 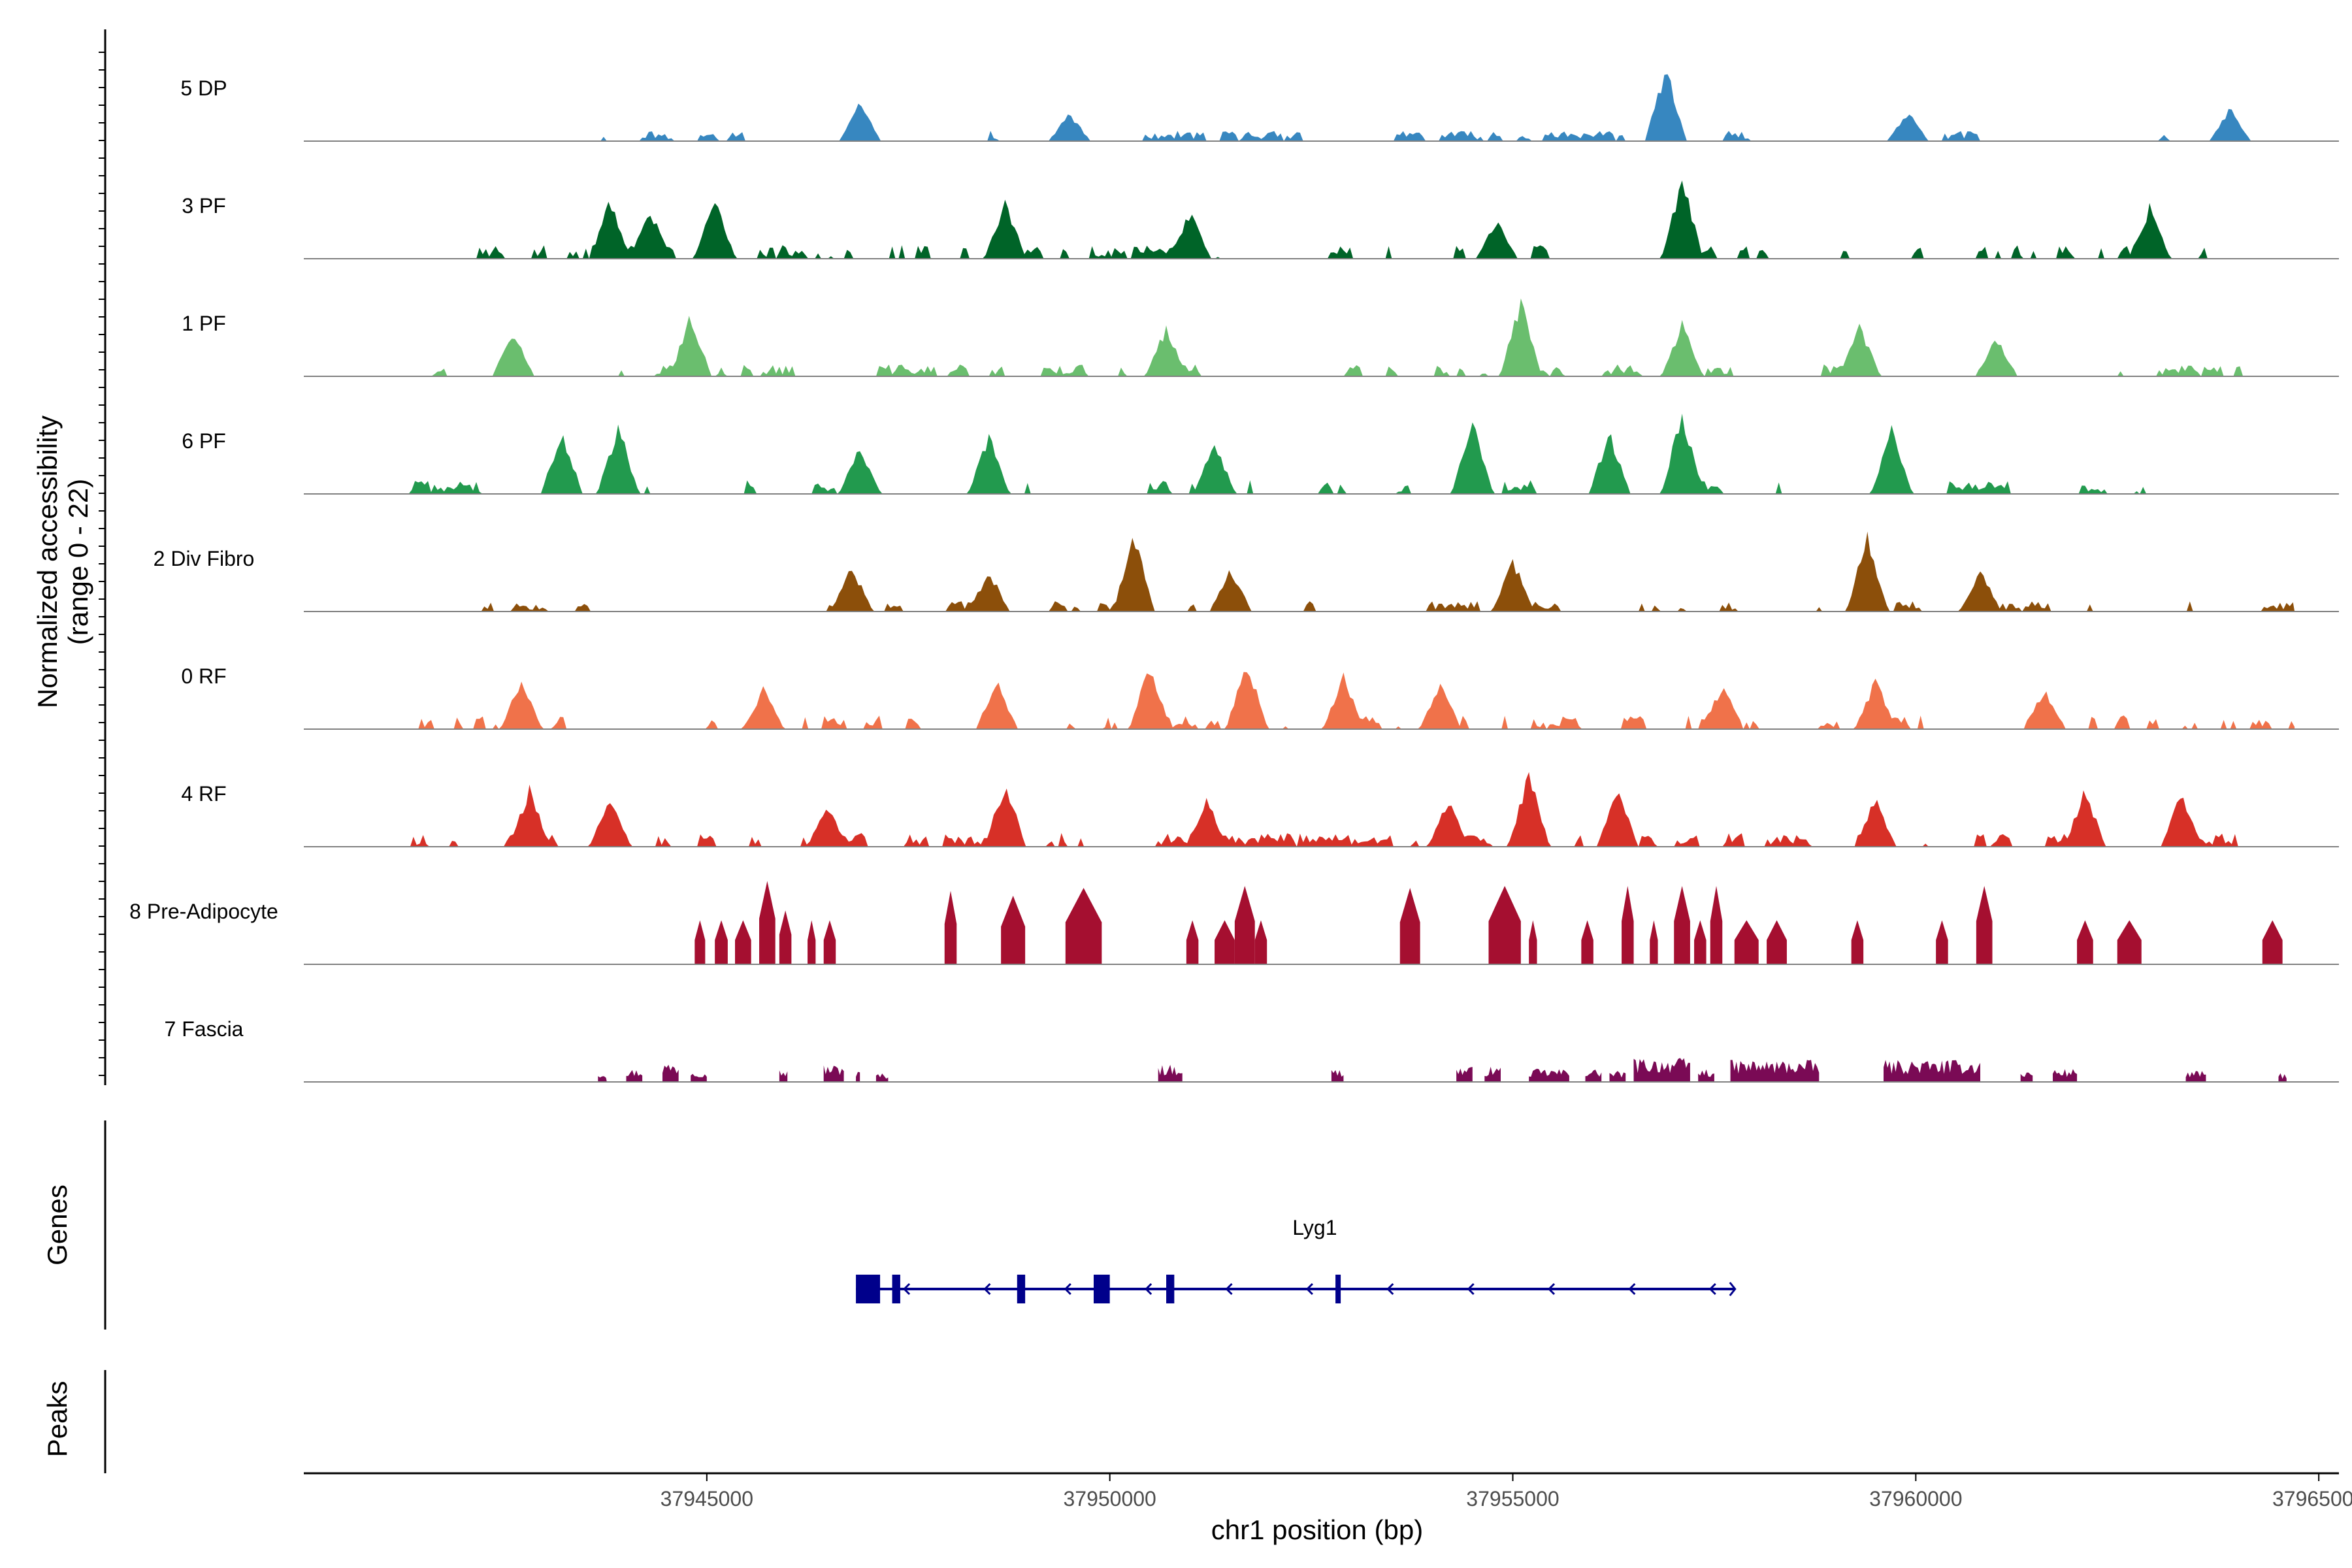 What do you see at coordinates (204, 206) in the screenshot?
I see `track-label-1: 3 PF` at bounding box center [204, 206].